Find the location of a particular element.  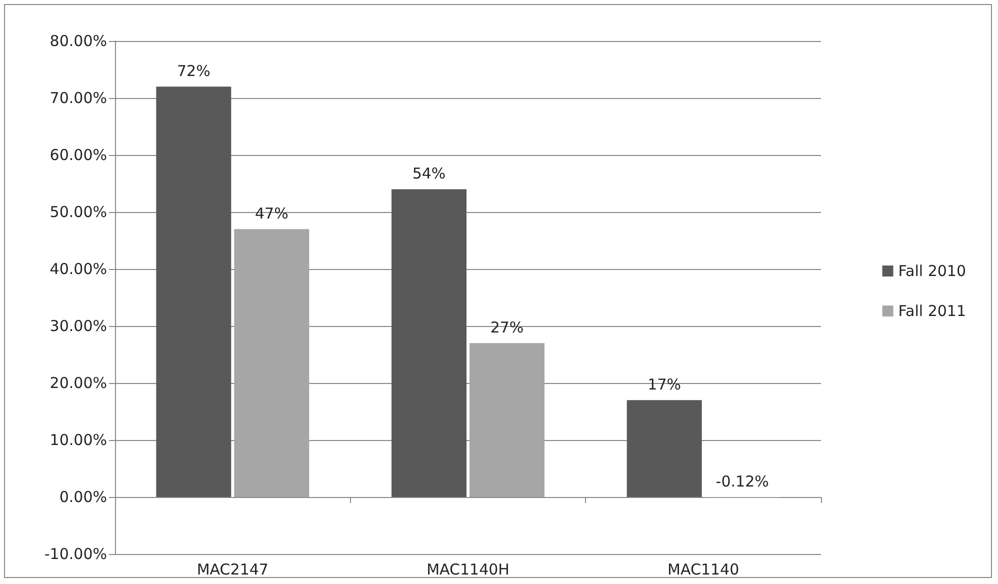

data-label: 27% is located at coordinates (507, 327).